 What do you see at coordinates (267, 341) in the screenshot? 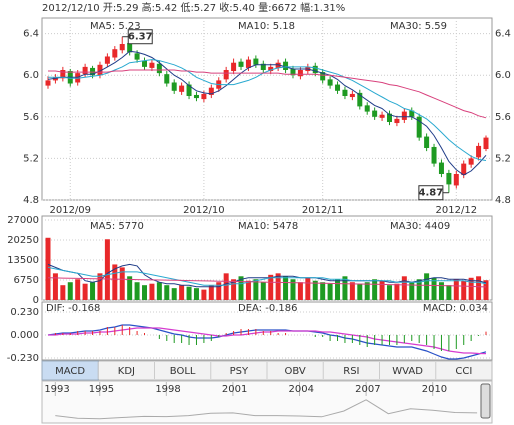
I see `macd-line` at bounding box center [267, 341].